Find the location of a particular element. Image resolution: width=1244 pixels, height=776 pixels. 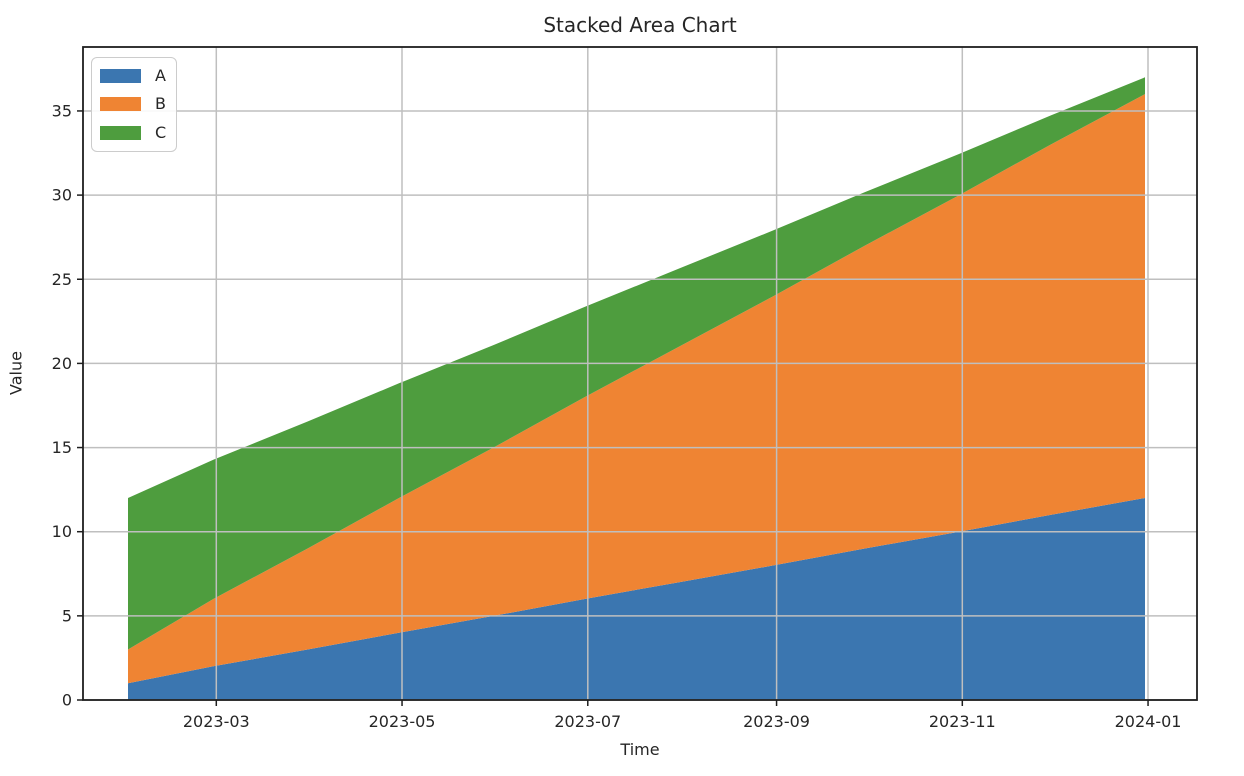

y-tick-label: 30 is located at coordinates (62, 195).